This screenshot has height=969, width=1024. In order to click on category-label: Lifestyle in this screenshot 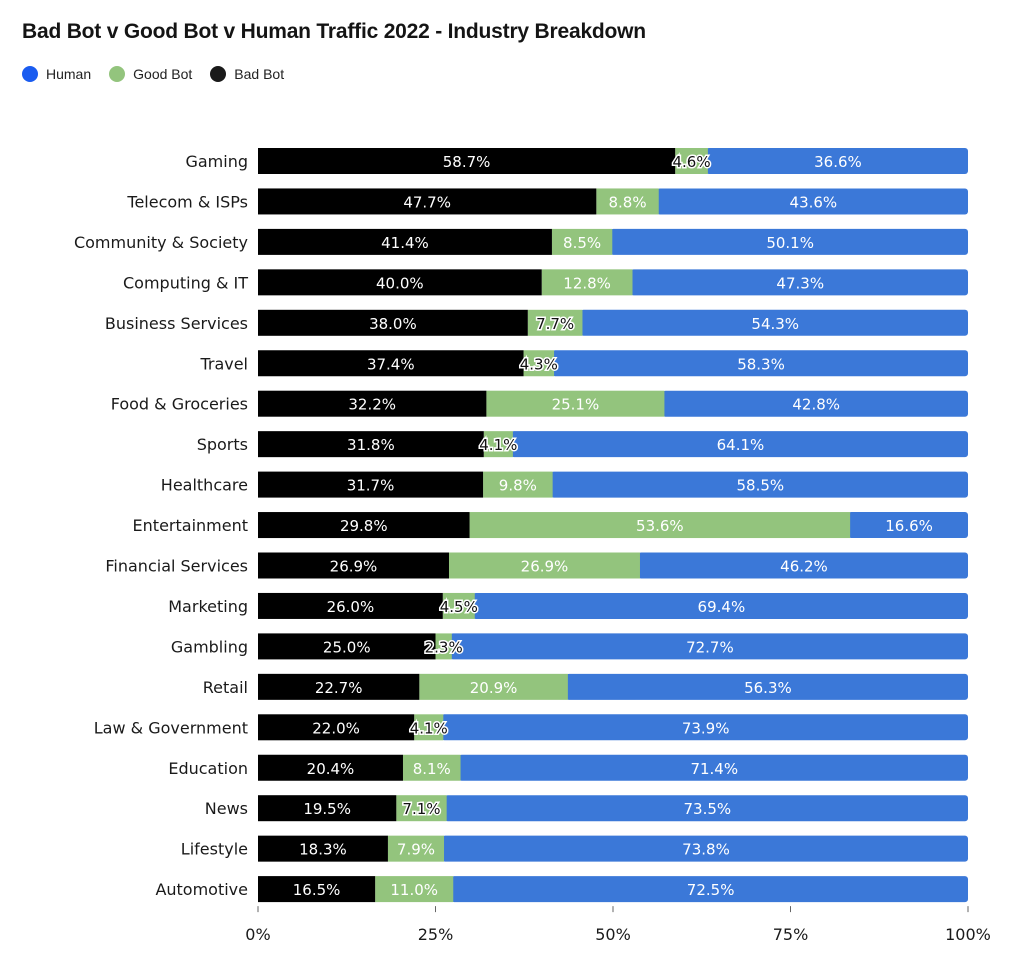, I will do `click(214, 849)`.